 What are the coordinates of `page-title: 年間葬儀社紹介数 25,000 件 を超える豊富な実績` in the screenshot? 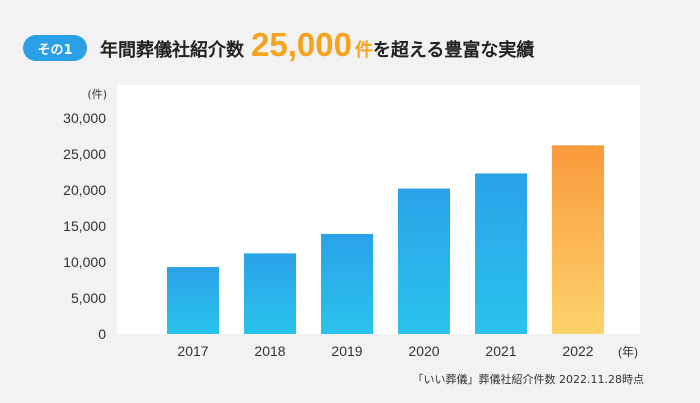 It's located at (317, 45).